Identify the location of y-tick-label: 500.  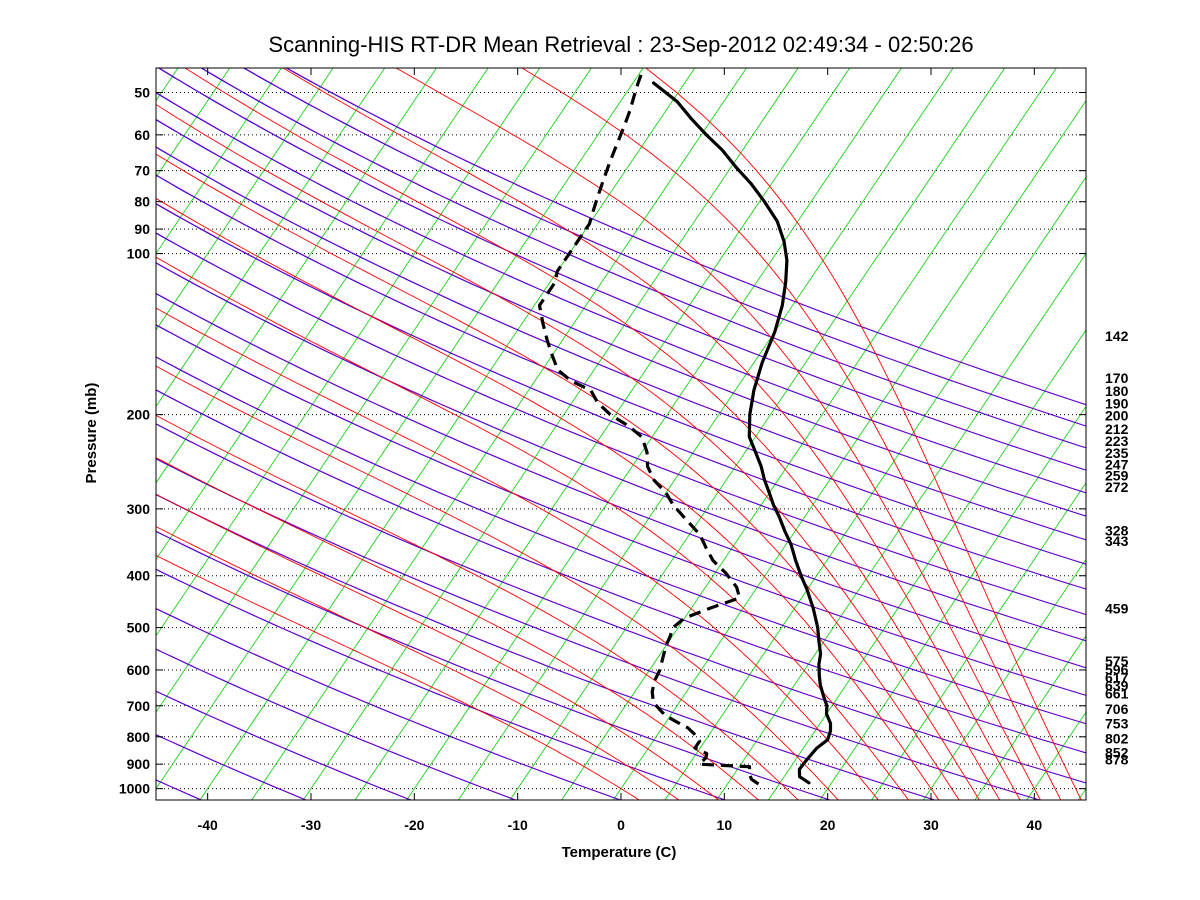
(139, 628).